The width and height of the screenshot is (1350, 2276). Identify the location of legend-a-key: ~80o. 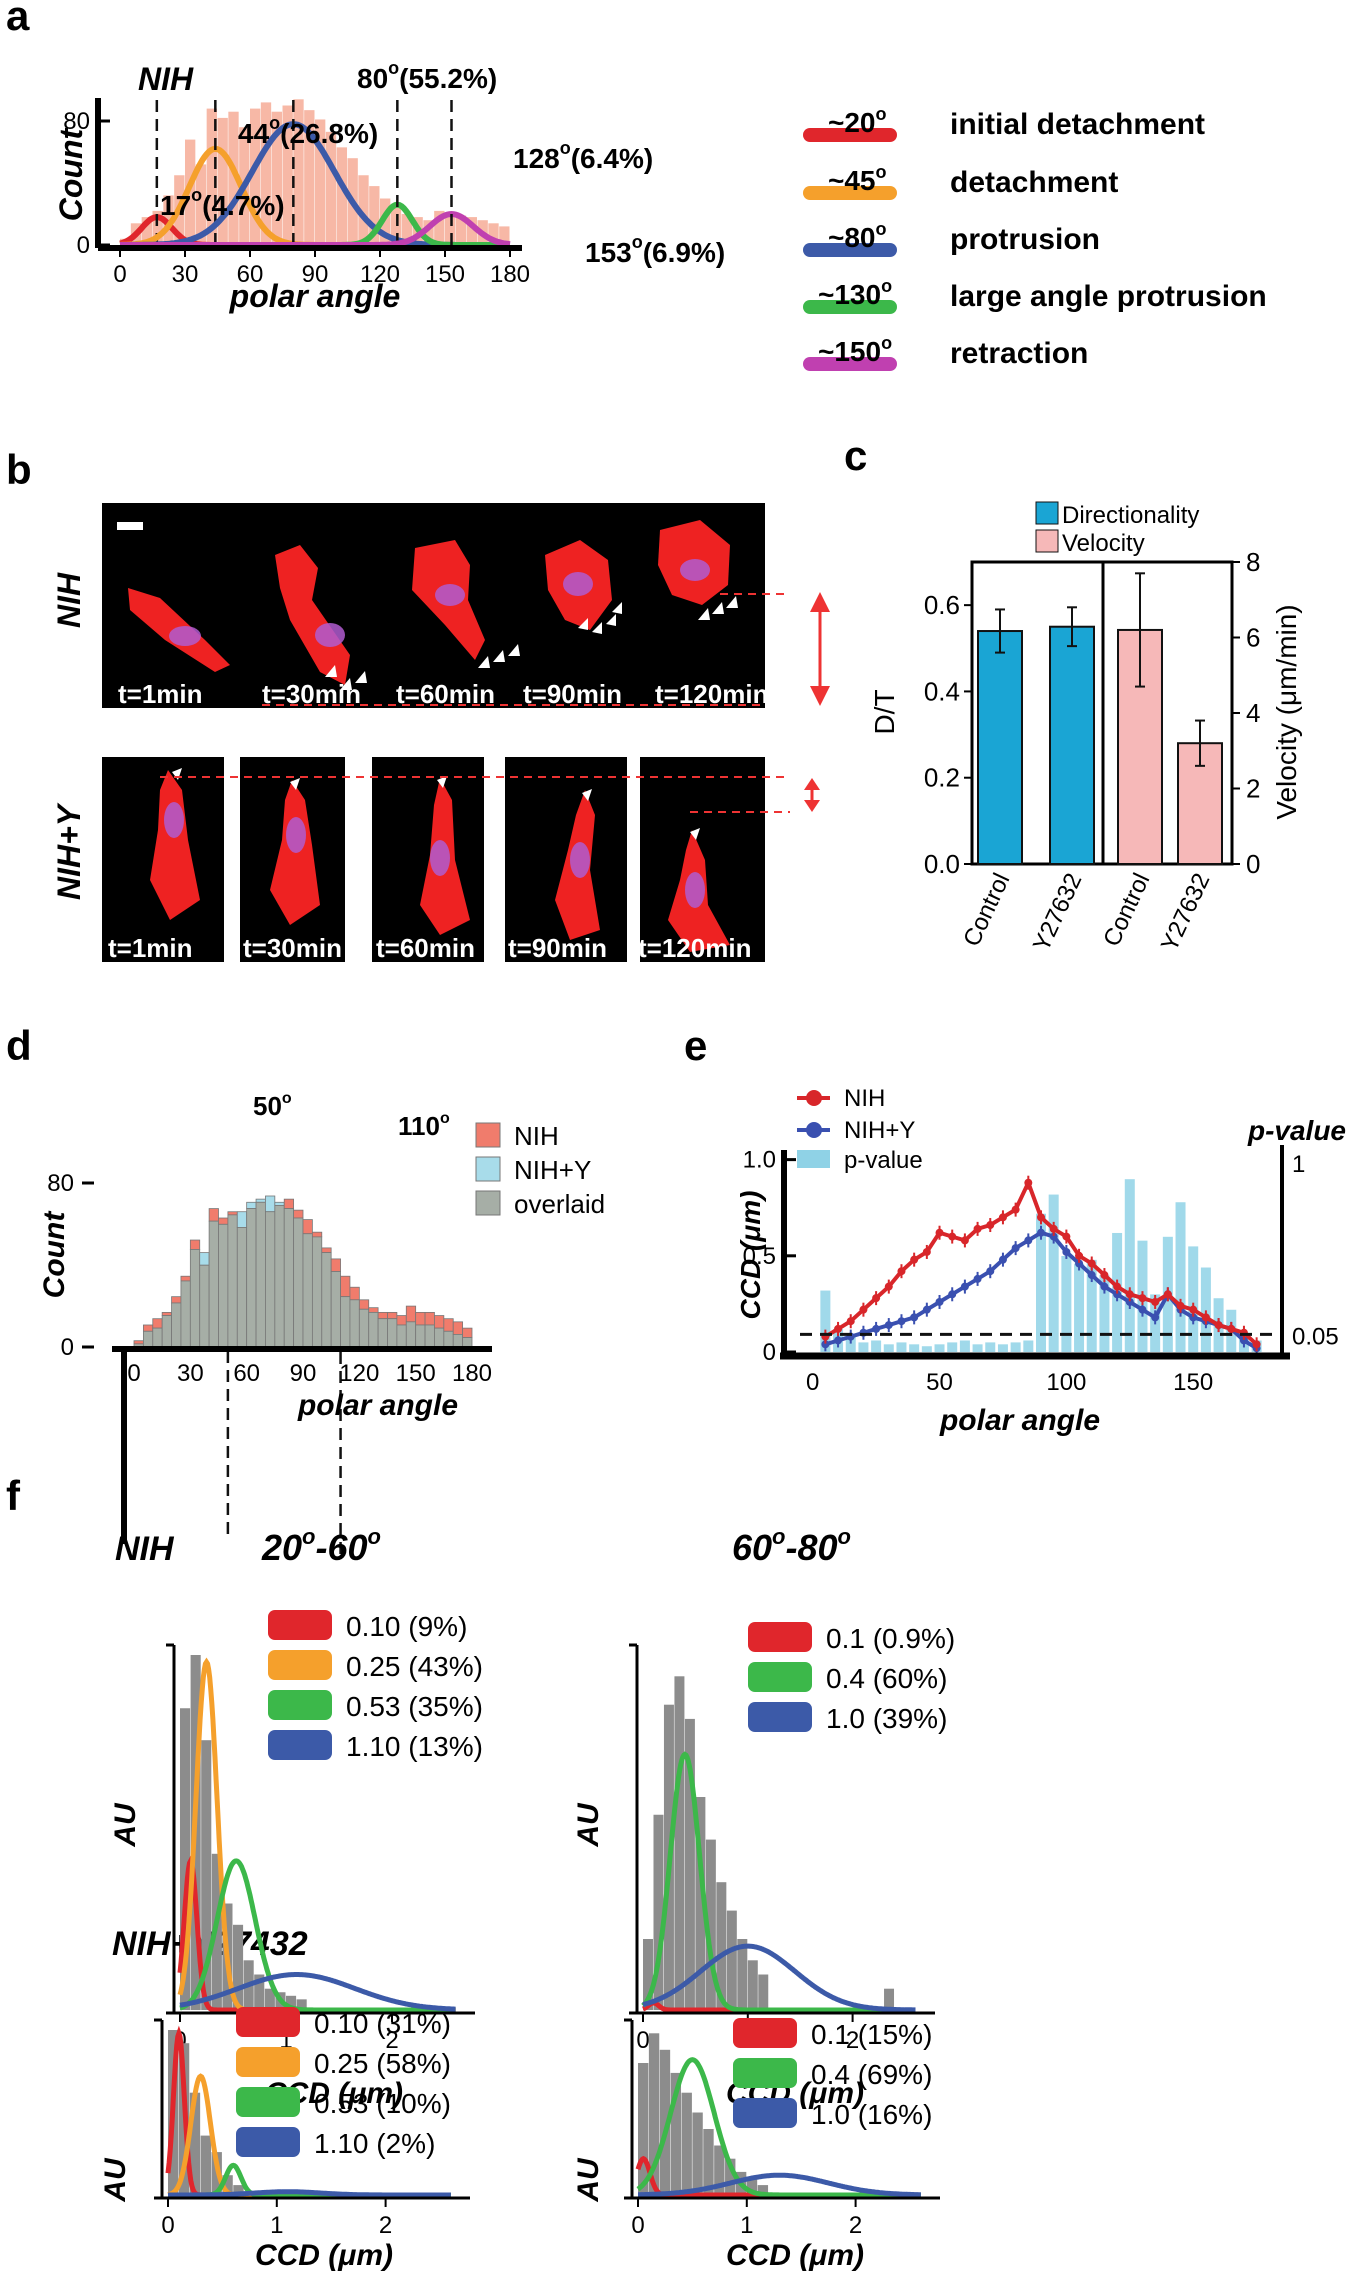
(857, 236).